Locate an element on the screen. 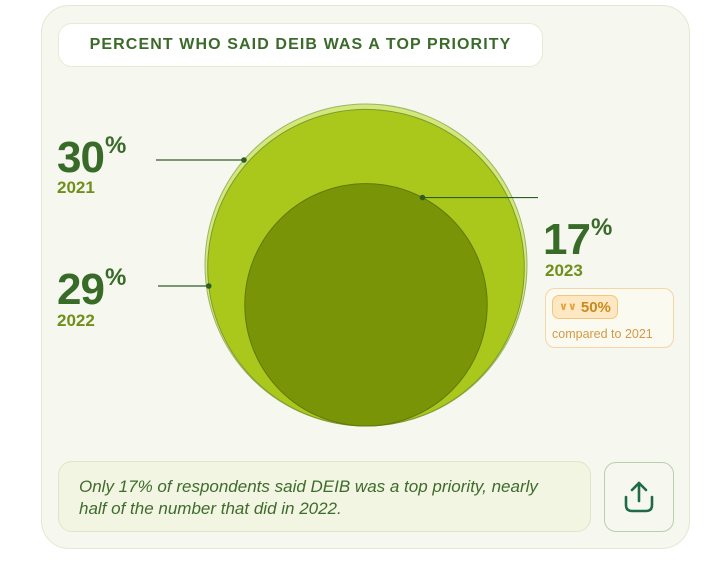  percent-sign-2021: % is located at coordinates (115, 145).